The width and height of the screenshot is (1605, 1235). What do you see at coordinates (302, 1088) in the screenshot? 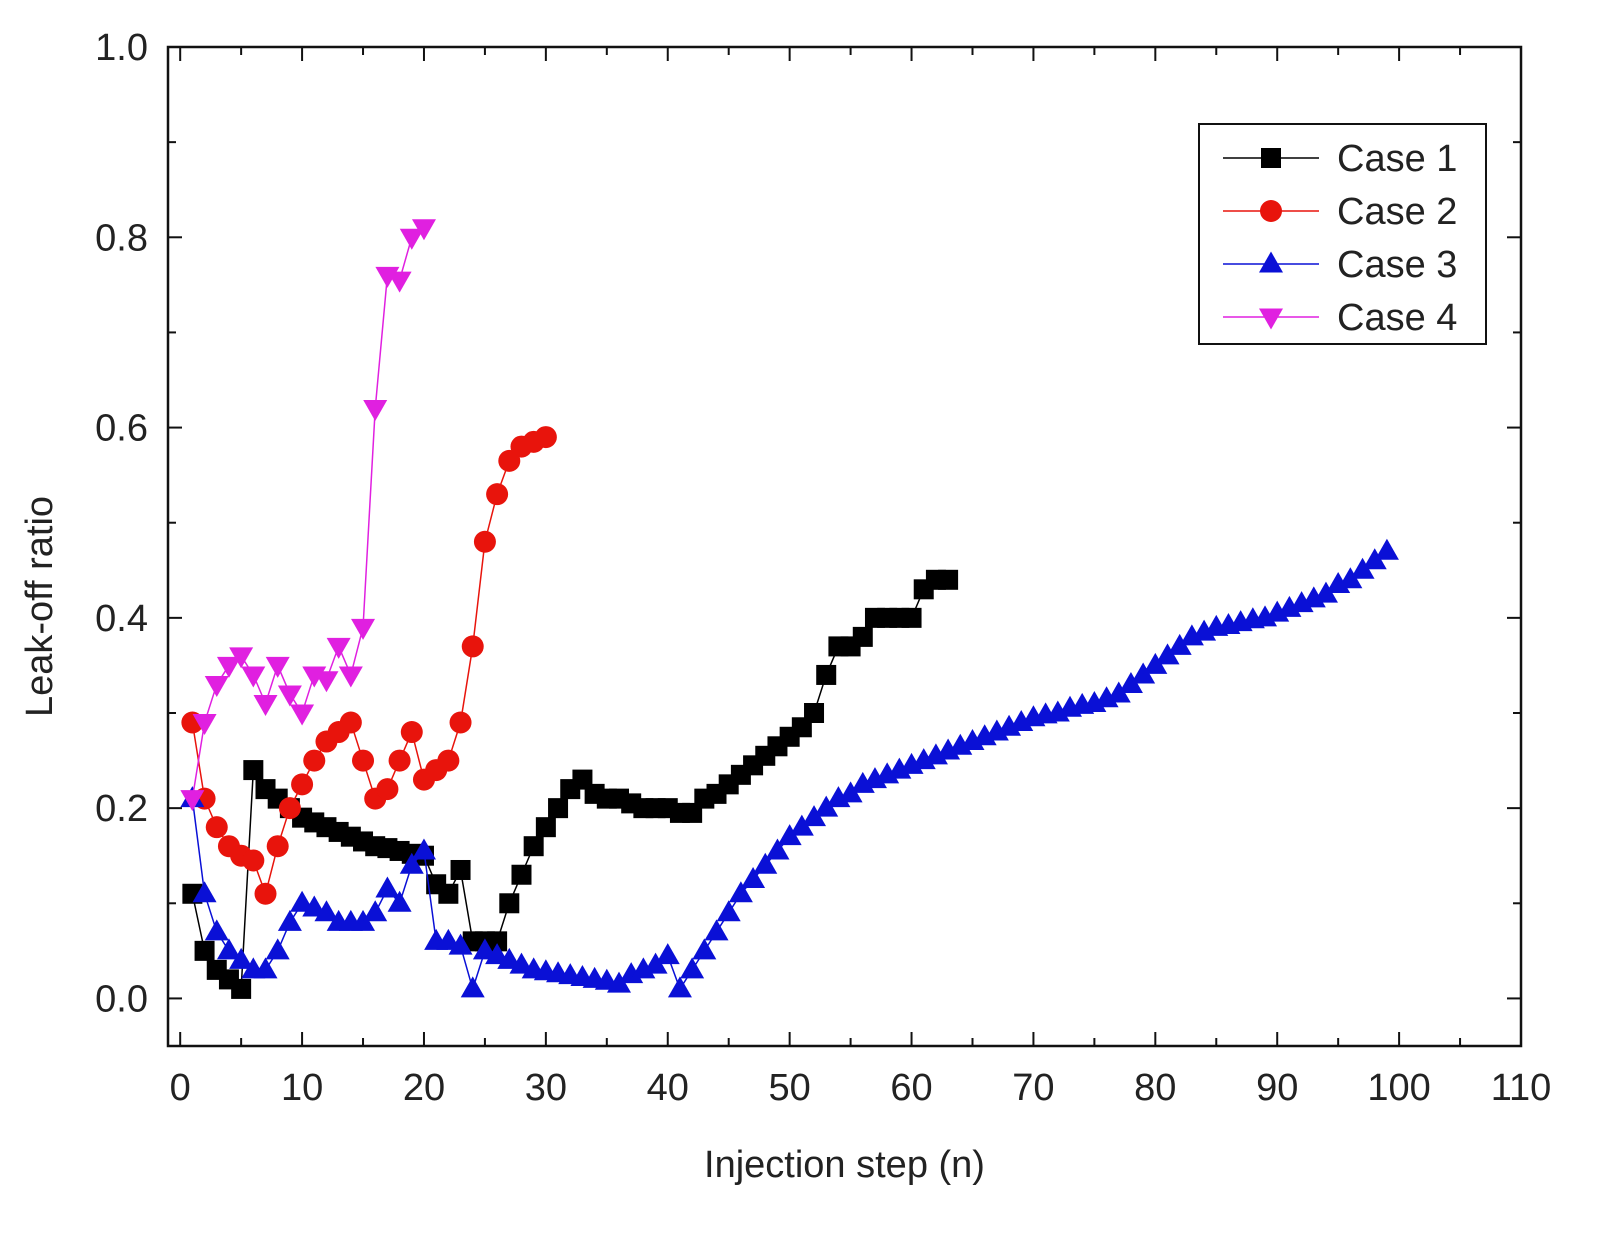
I see `x-tick-label: 10` at bounding box center [302, 1088].